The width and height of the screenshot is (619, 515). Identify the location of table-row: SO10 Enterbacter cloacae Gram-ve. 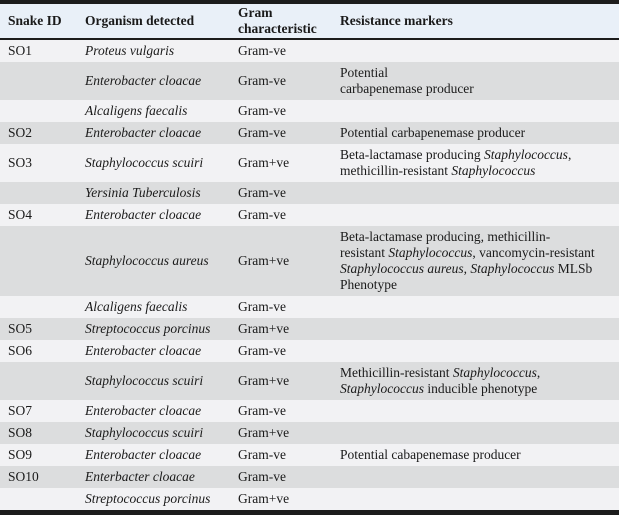
(309, 477).